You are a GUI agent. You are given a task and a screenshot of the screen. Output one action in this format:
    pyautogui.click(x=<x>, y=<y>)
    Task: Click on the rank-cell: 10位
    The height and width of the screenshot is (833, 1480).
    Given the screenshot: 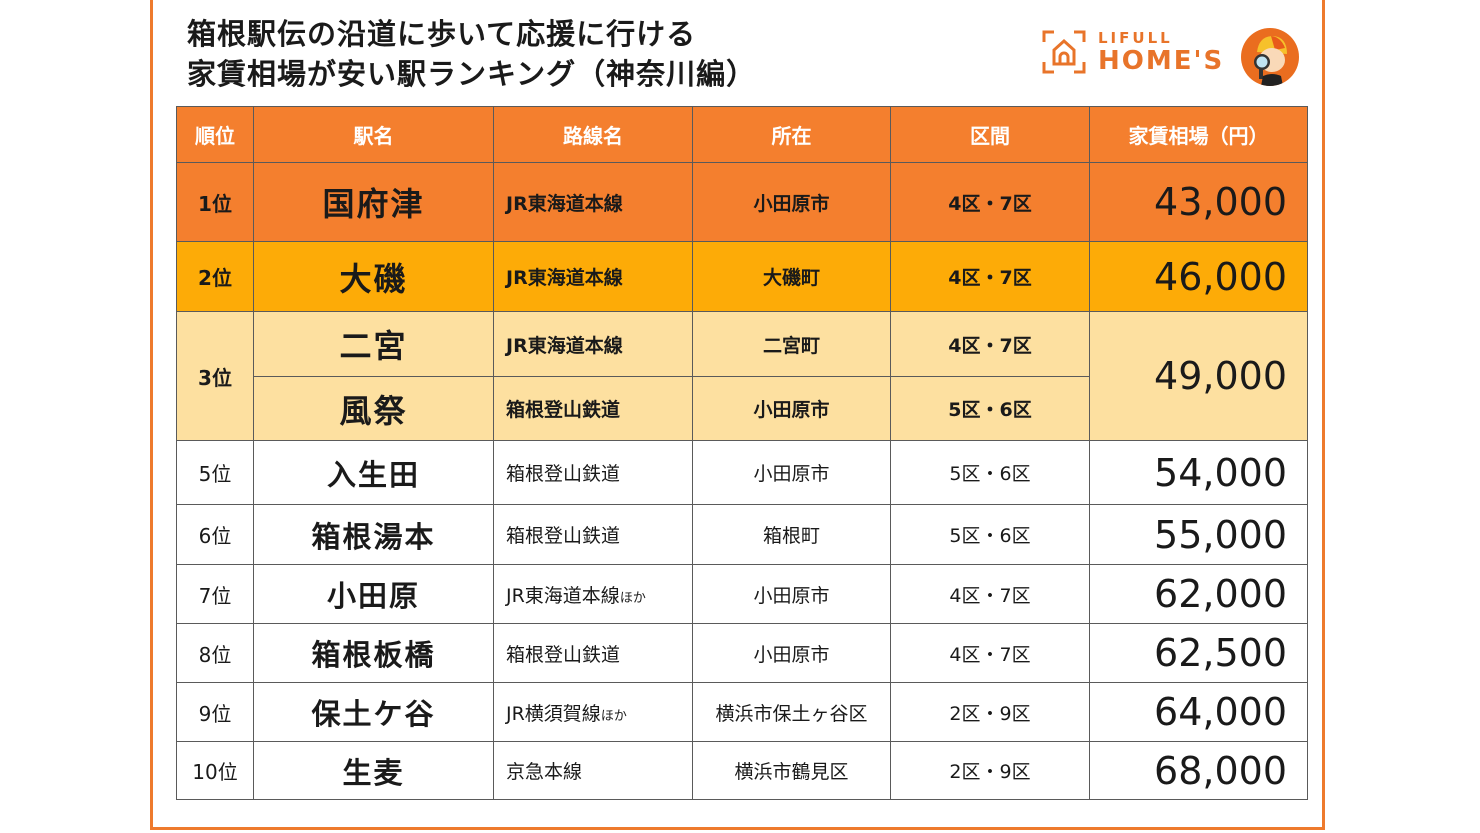 What is the action you would take?
    pyautogui.click(x=215, y=770)
    